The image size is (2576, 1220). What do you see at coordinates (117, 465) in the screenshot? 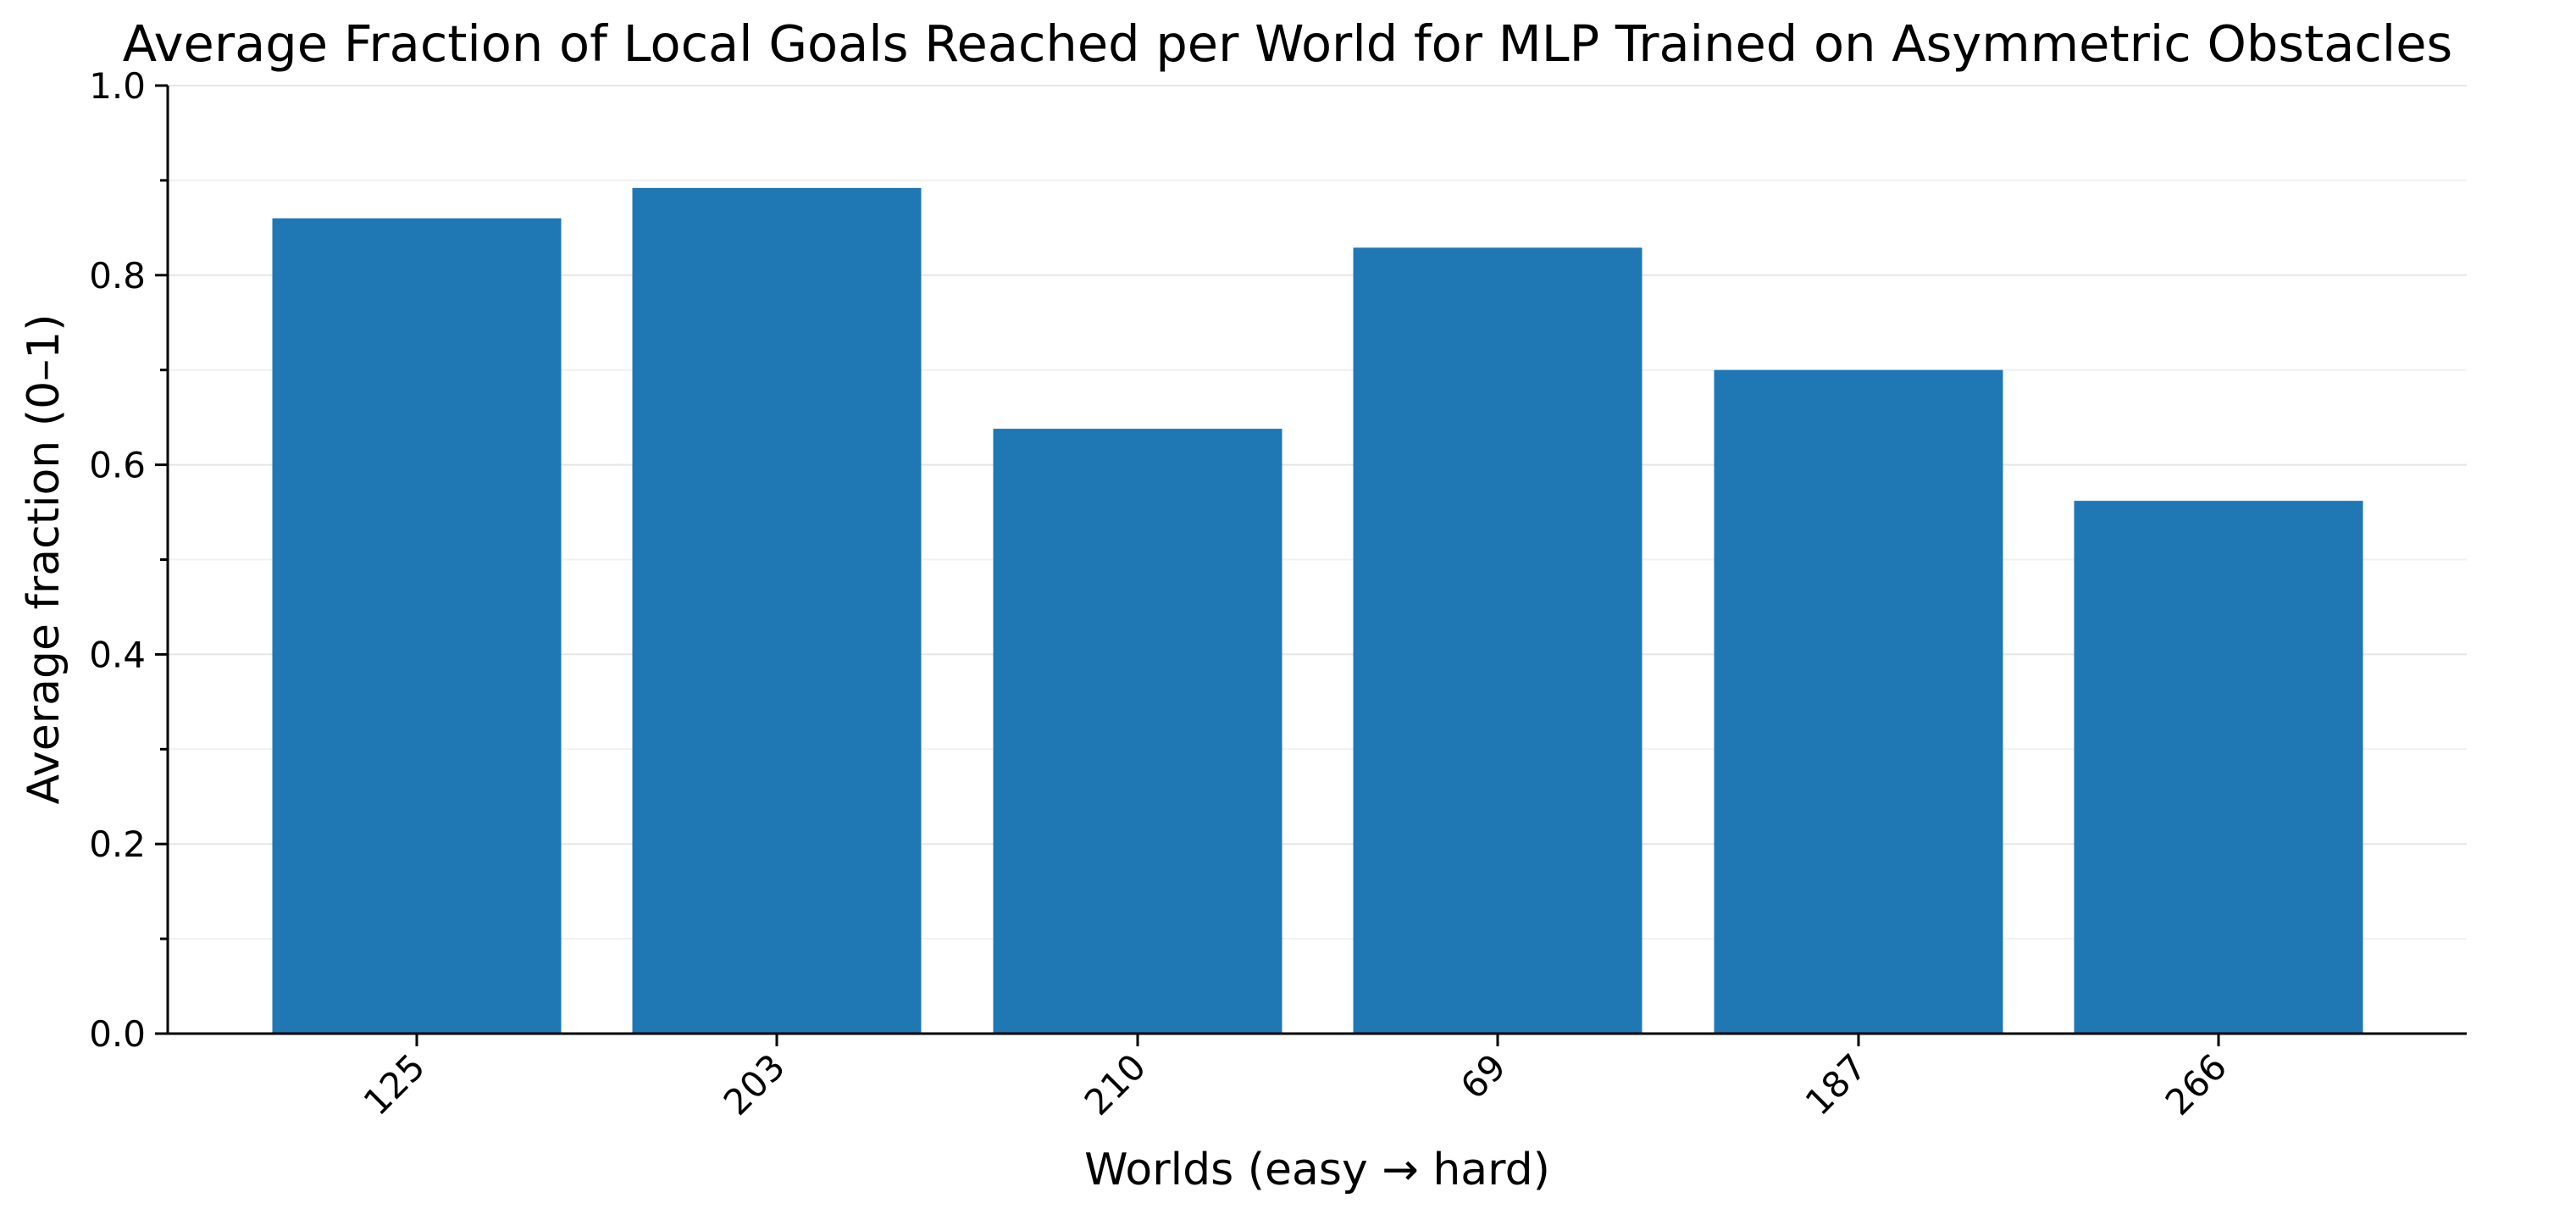
I see `y-tick-label: 0.6` at bounding box center [117, 465].